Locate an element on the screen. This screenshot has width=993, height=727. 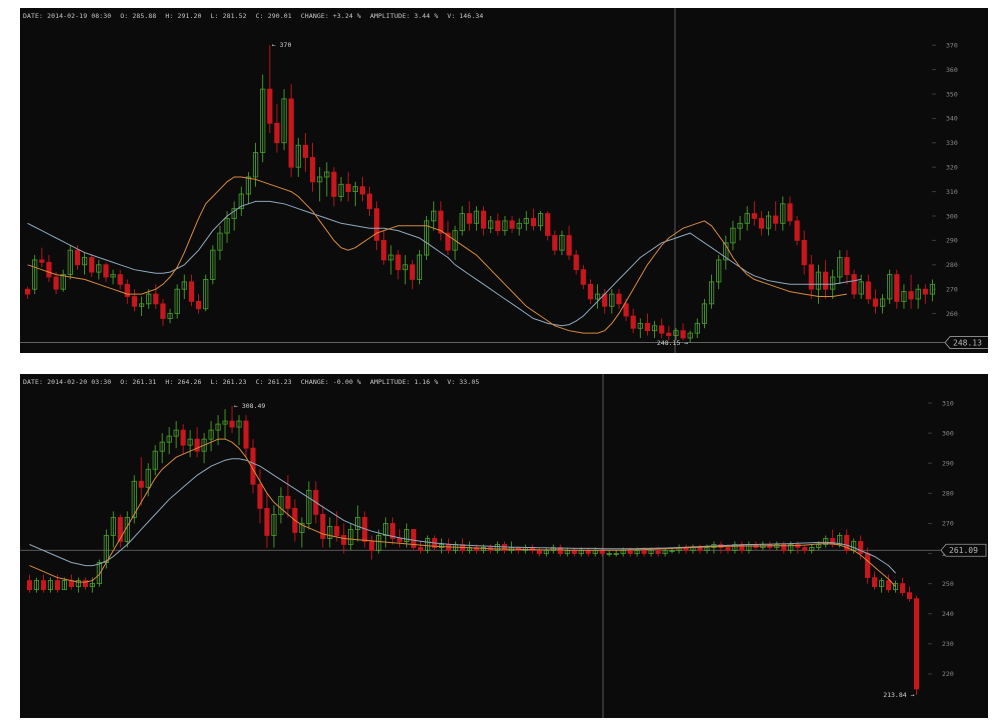
header-close: C: 261.23 is located at coordinates (273, 382).